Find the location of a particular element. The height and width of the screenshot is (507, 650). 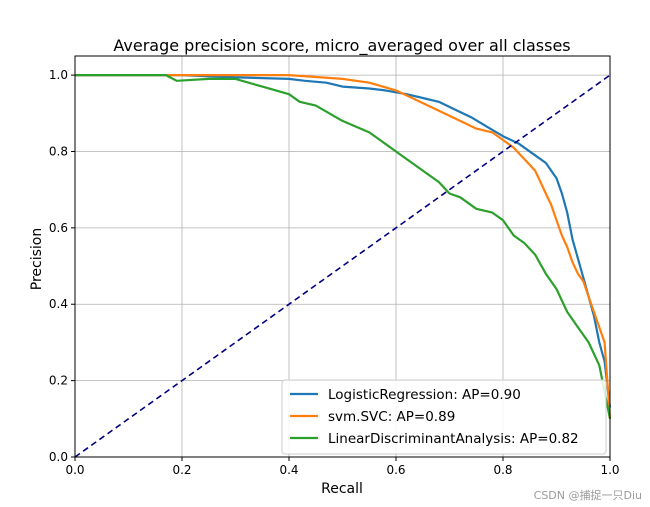

x-tick-label: 1.0 is located at coordinates (609, 470).